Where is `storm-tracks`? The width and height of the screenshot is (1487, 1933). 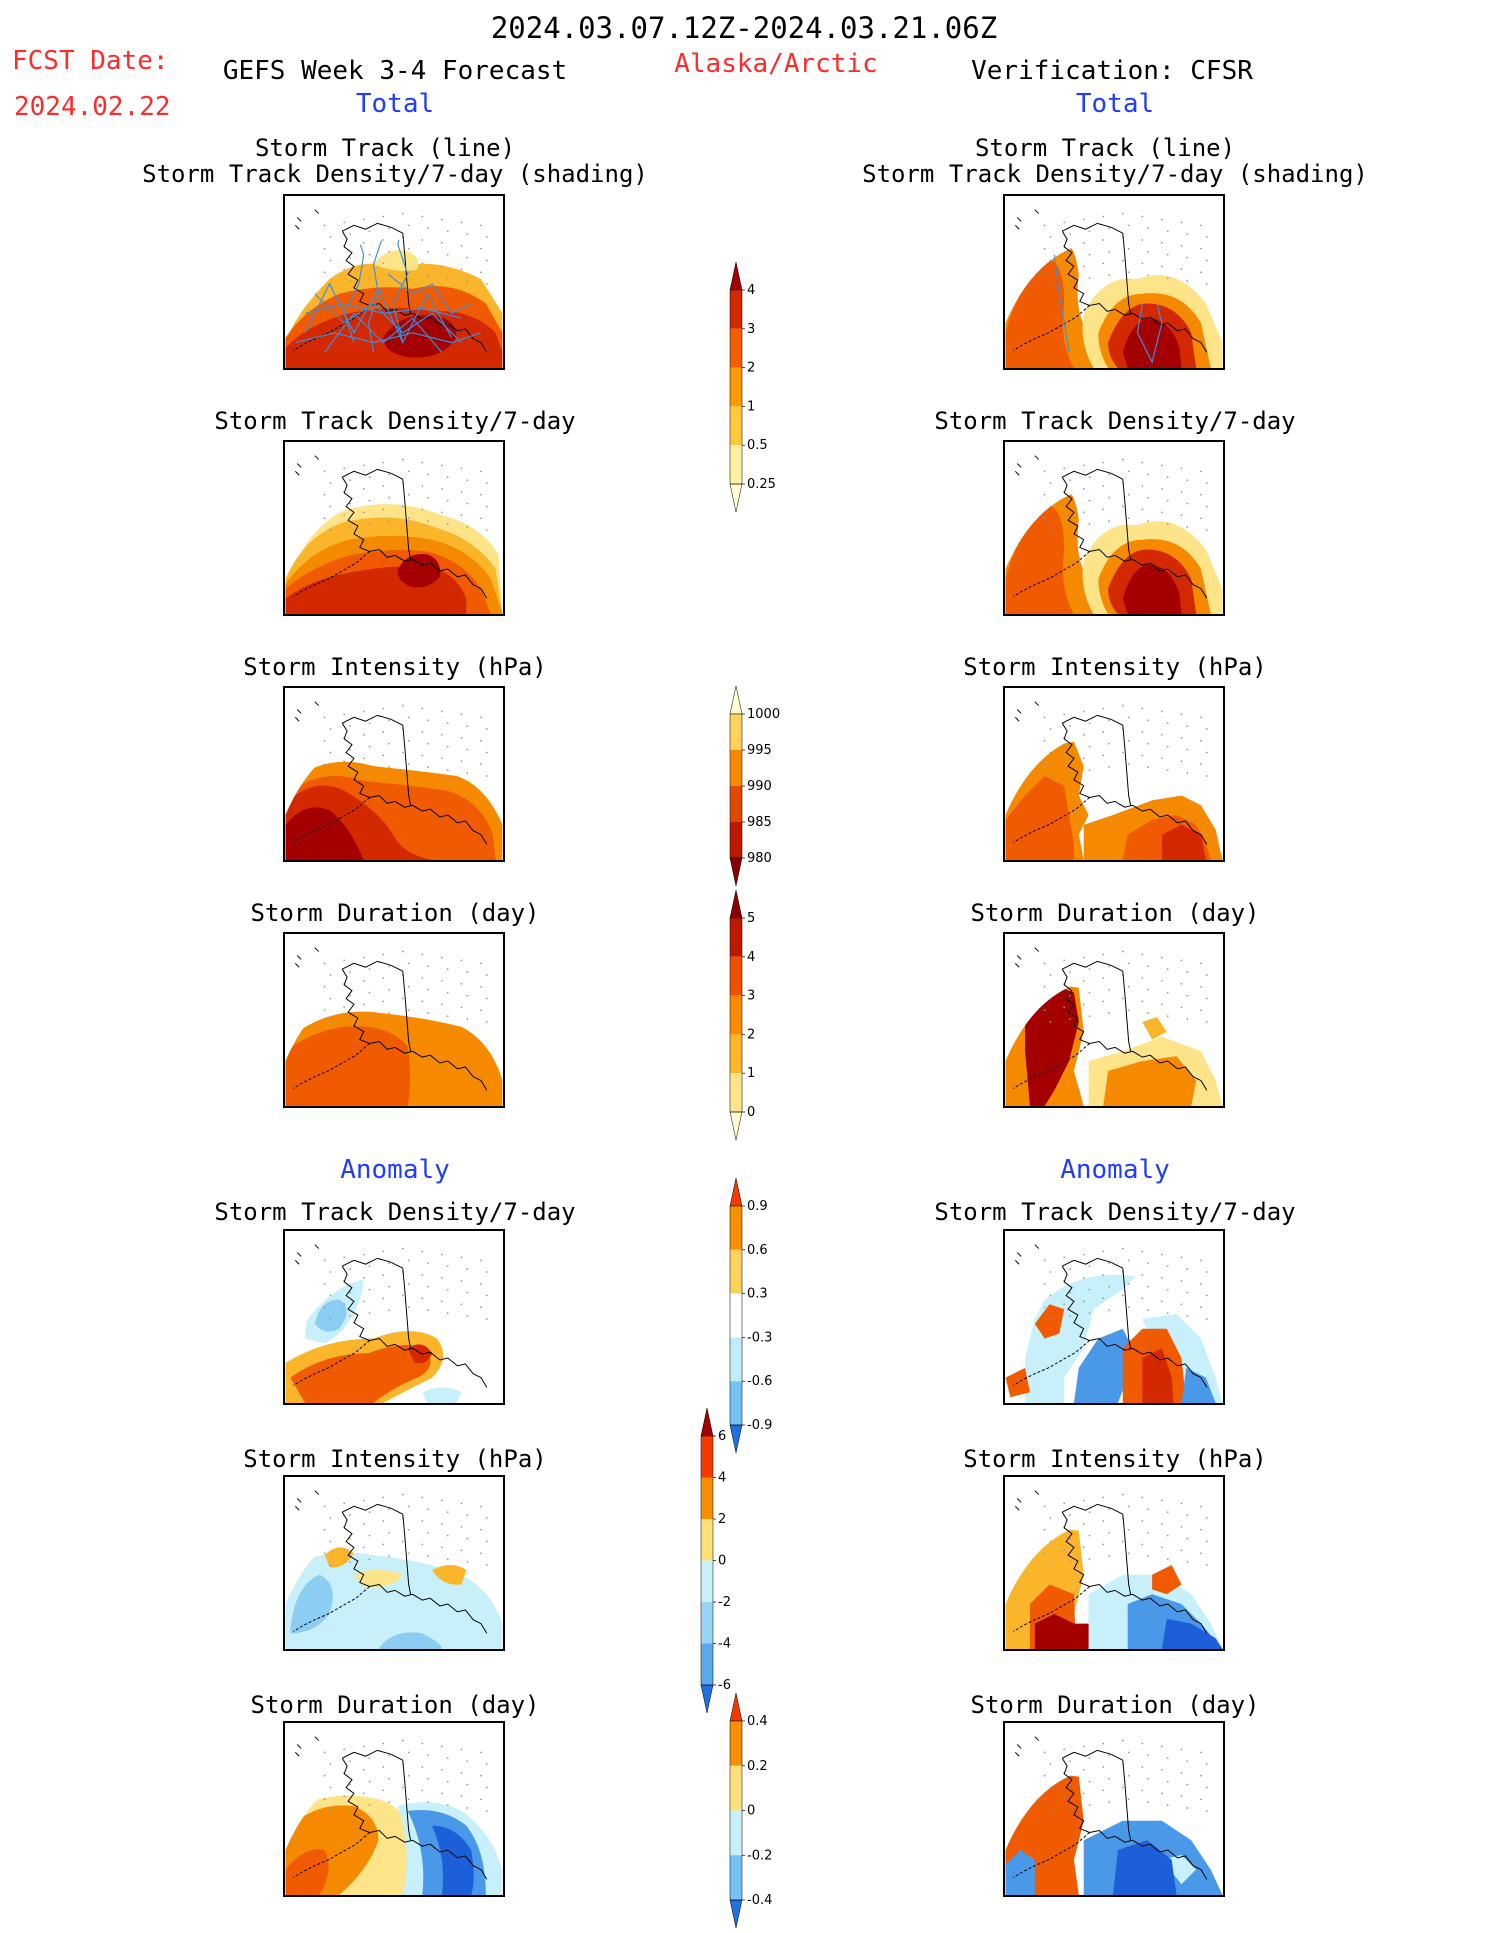
storm-tracks is located at coordinates (388, 296).